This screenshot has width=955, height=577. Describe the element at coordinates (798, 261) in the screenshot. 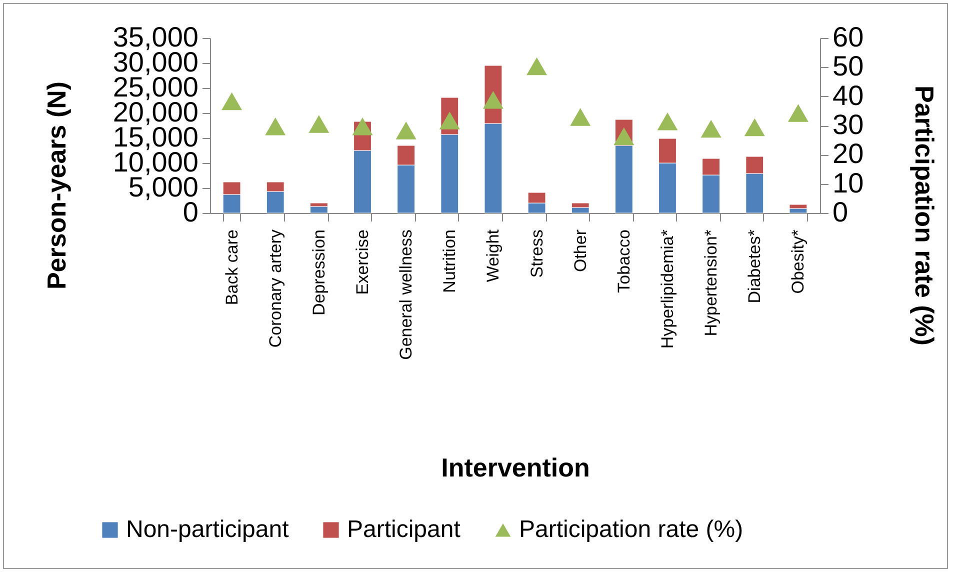

I see `x-tick-label: Obesity*` at that location.